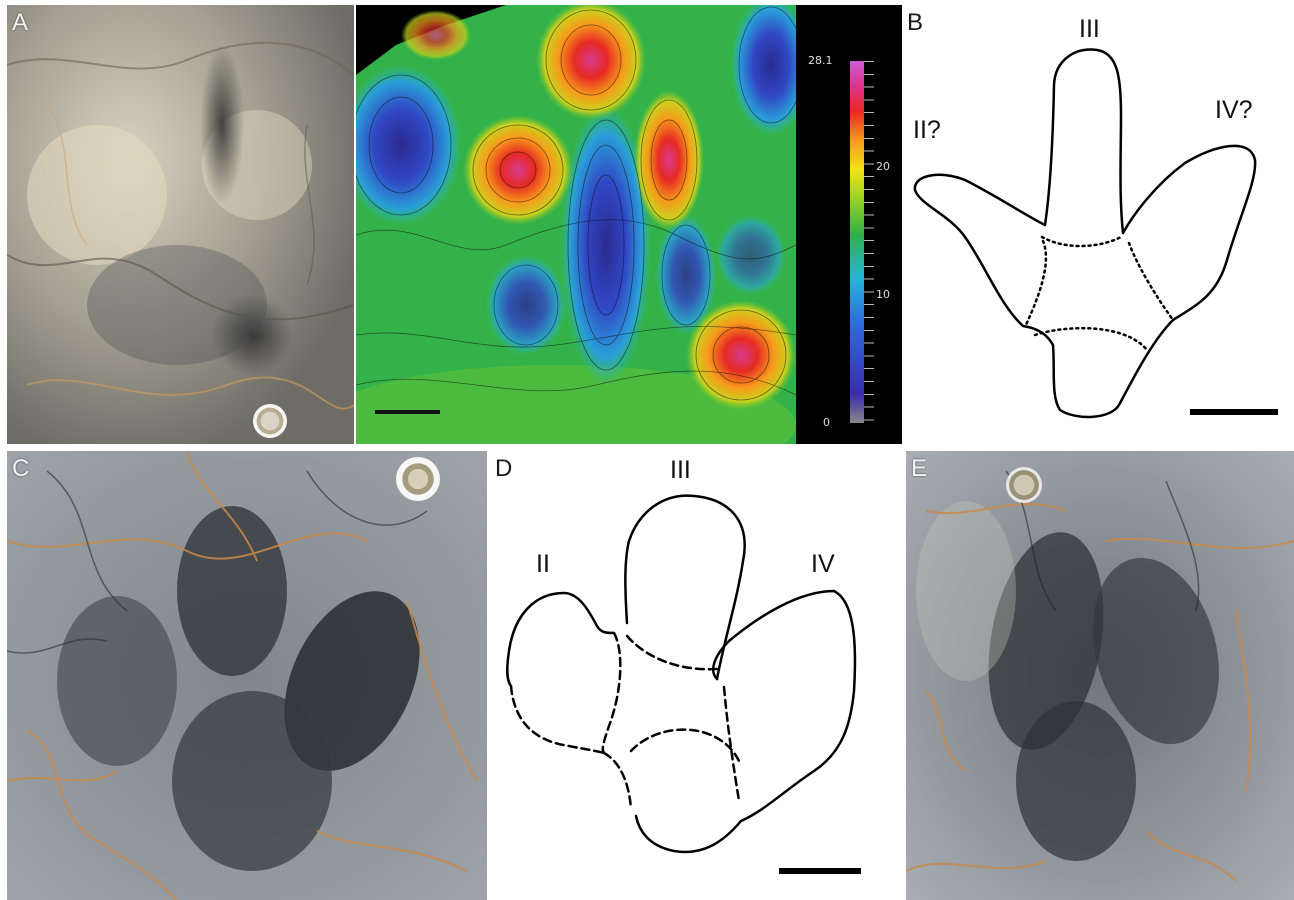  Describe the element at coordinates (883, 294) in the screenshot. I see `colorbar-tick-10: 10` at that location.